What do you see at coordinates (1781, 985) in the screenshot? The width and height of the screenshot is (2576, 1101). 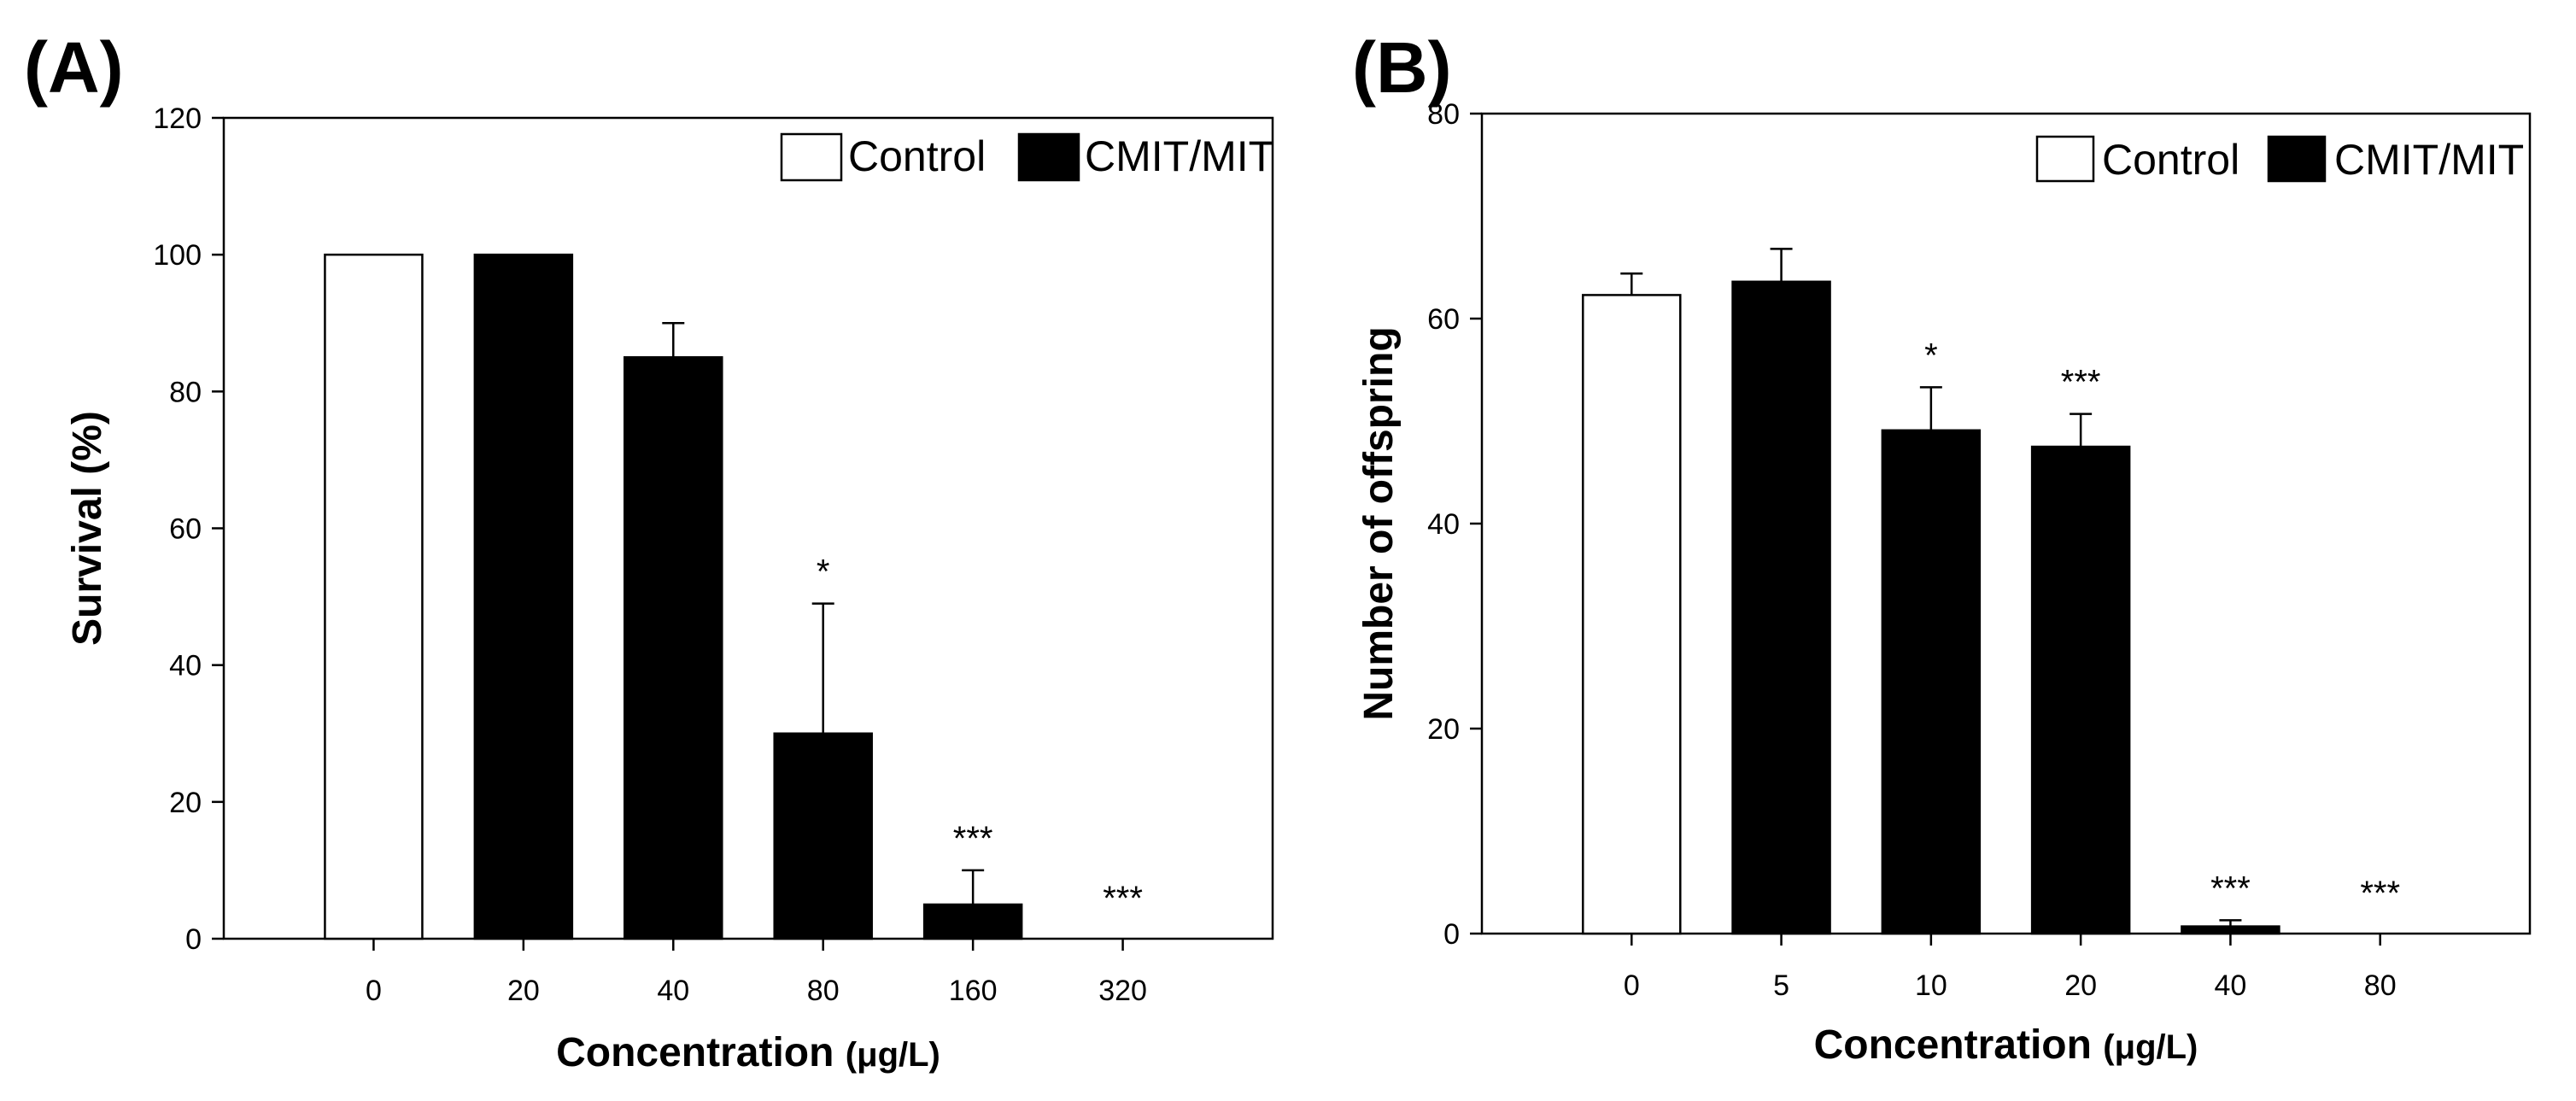 I see `x-tick-label: 5` at bounding box center [1781, 985].